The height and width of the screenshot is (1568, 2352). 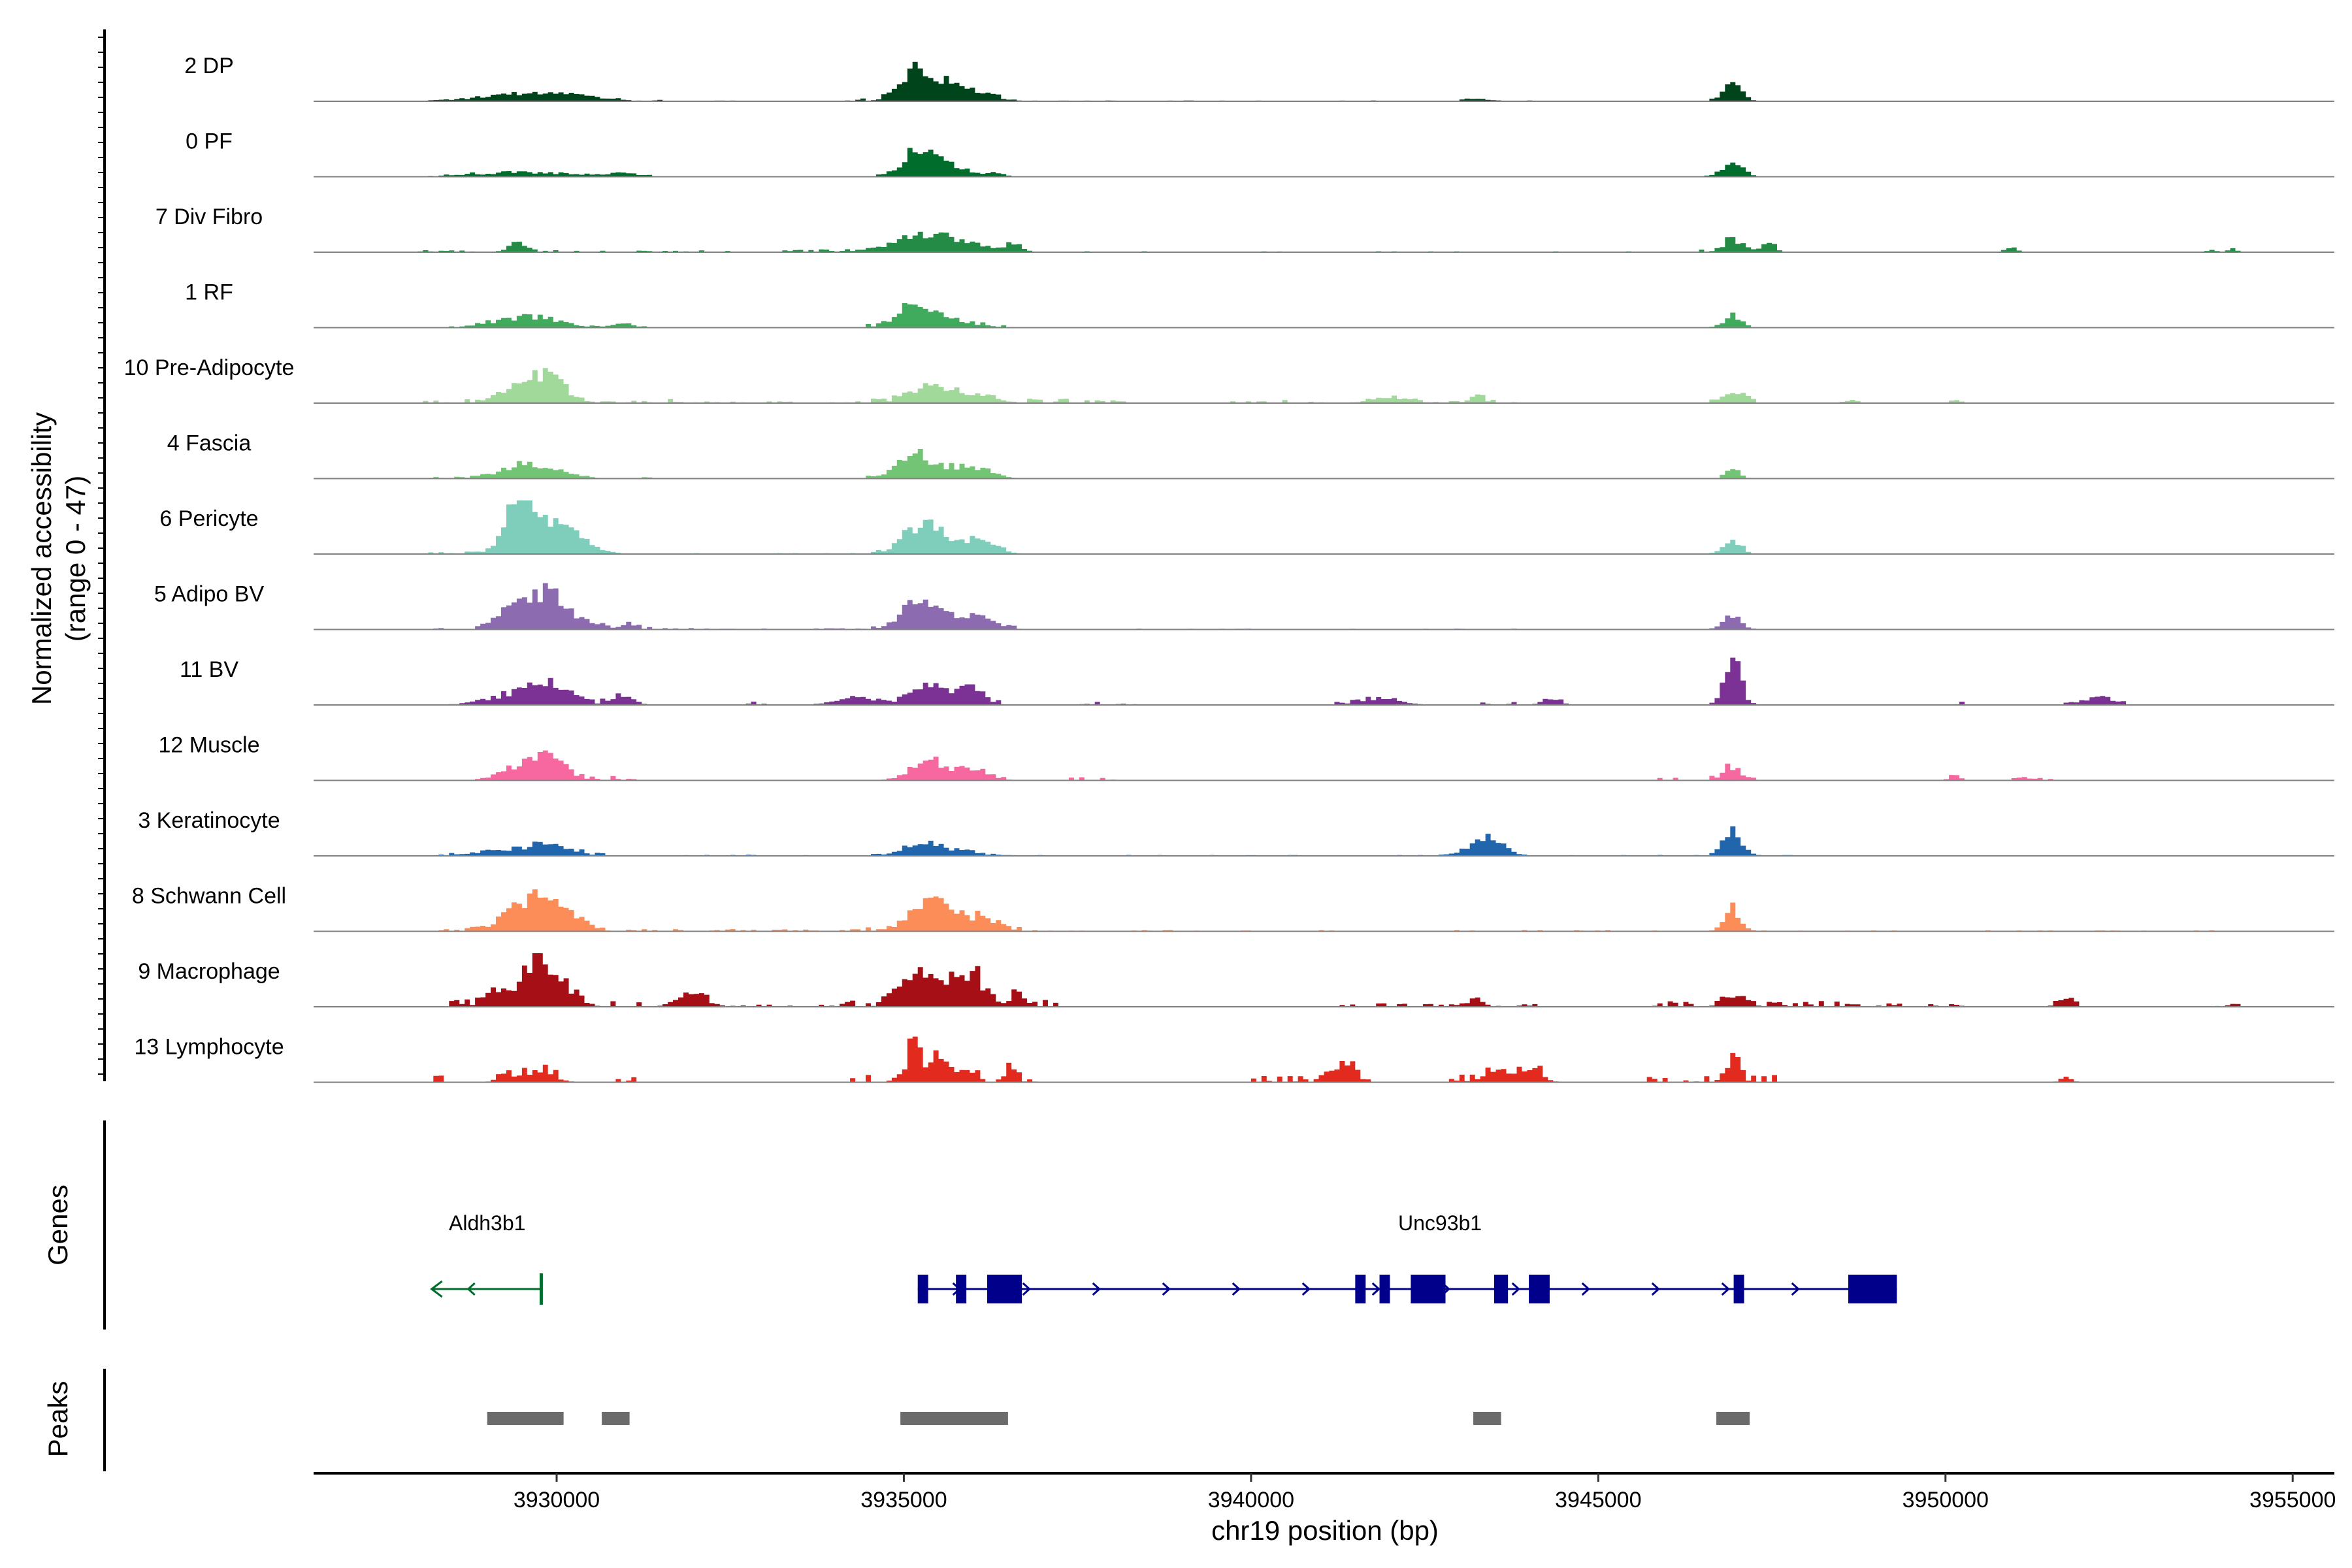 I want to click on y-axis-title-line1: Normalized accessibility, so click(x=41, y=558).